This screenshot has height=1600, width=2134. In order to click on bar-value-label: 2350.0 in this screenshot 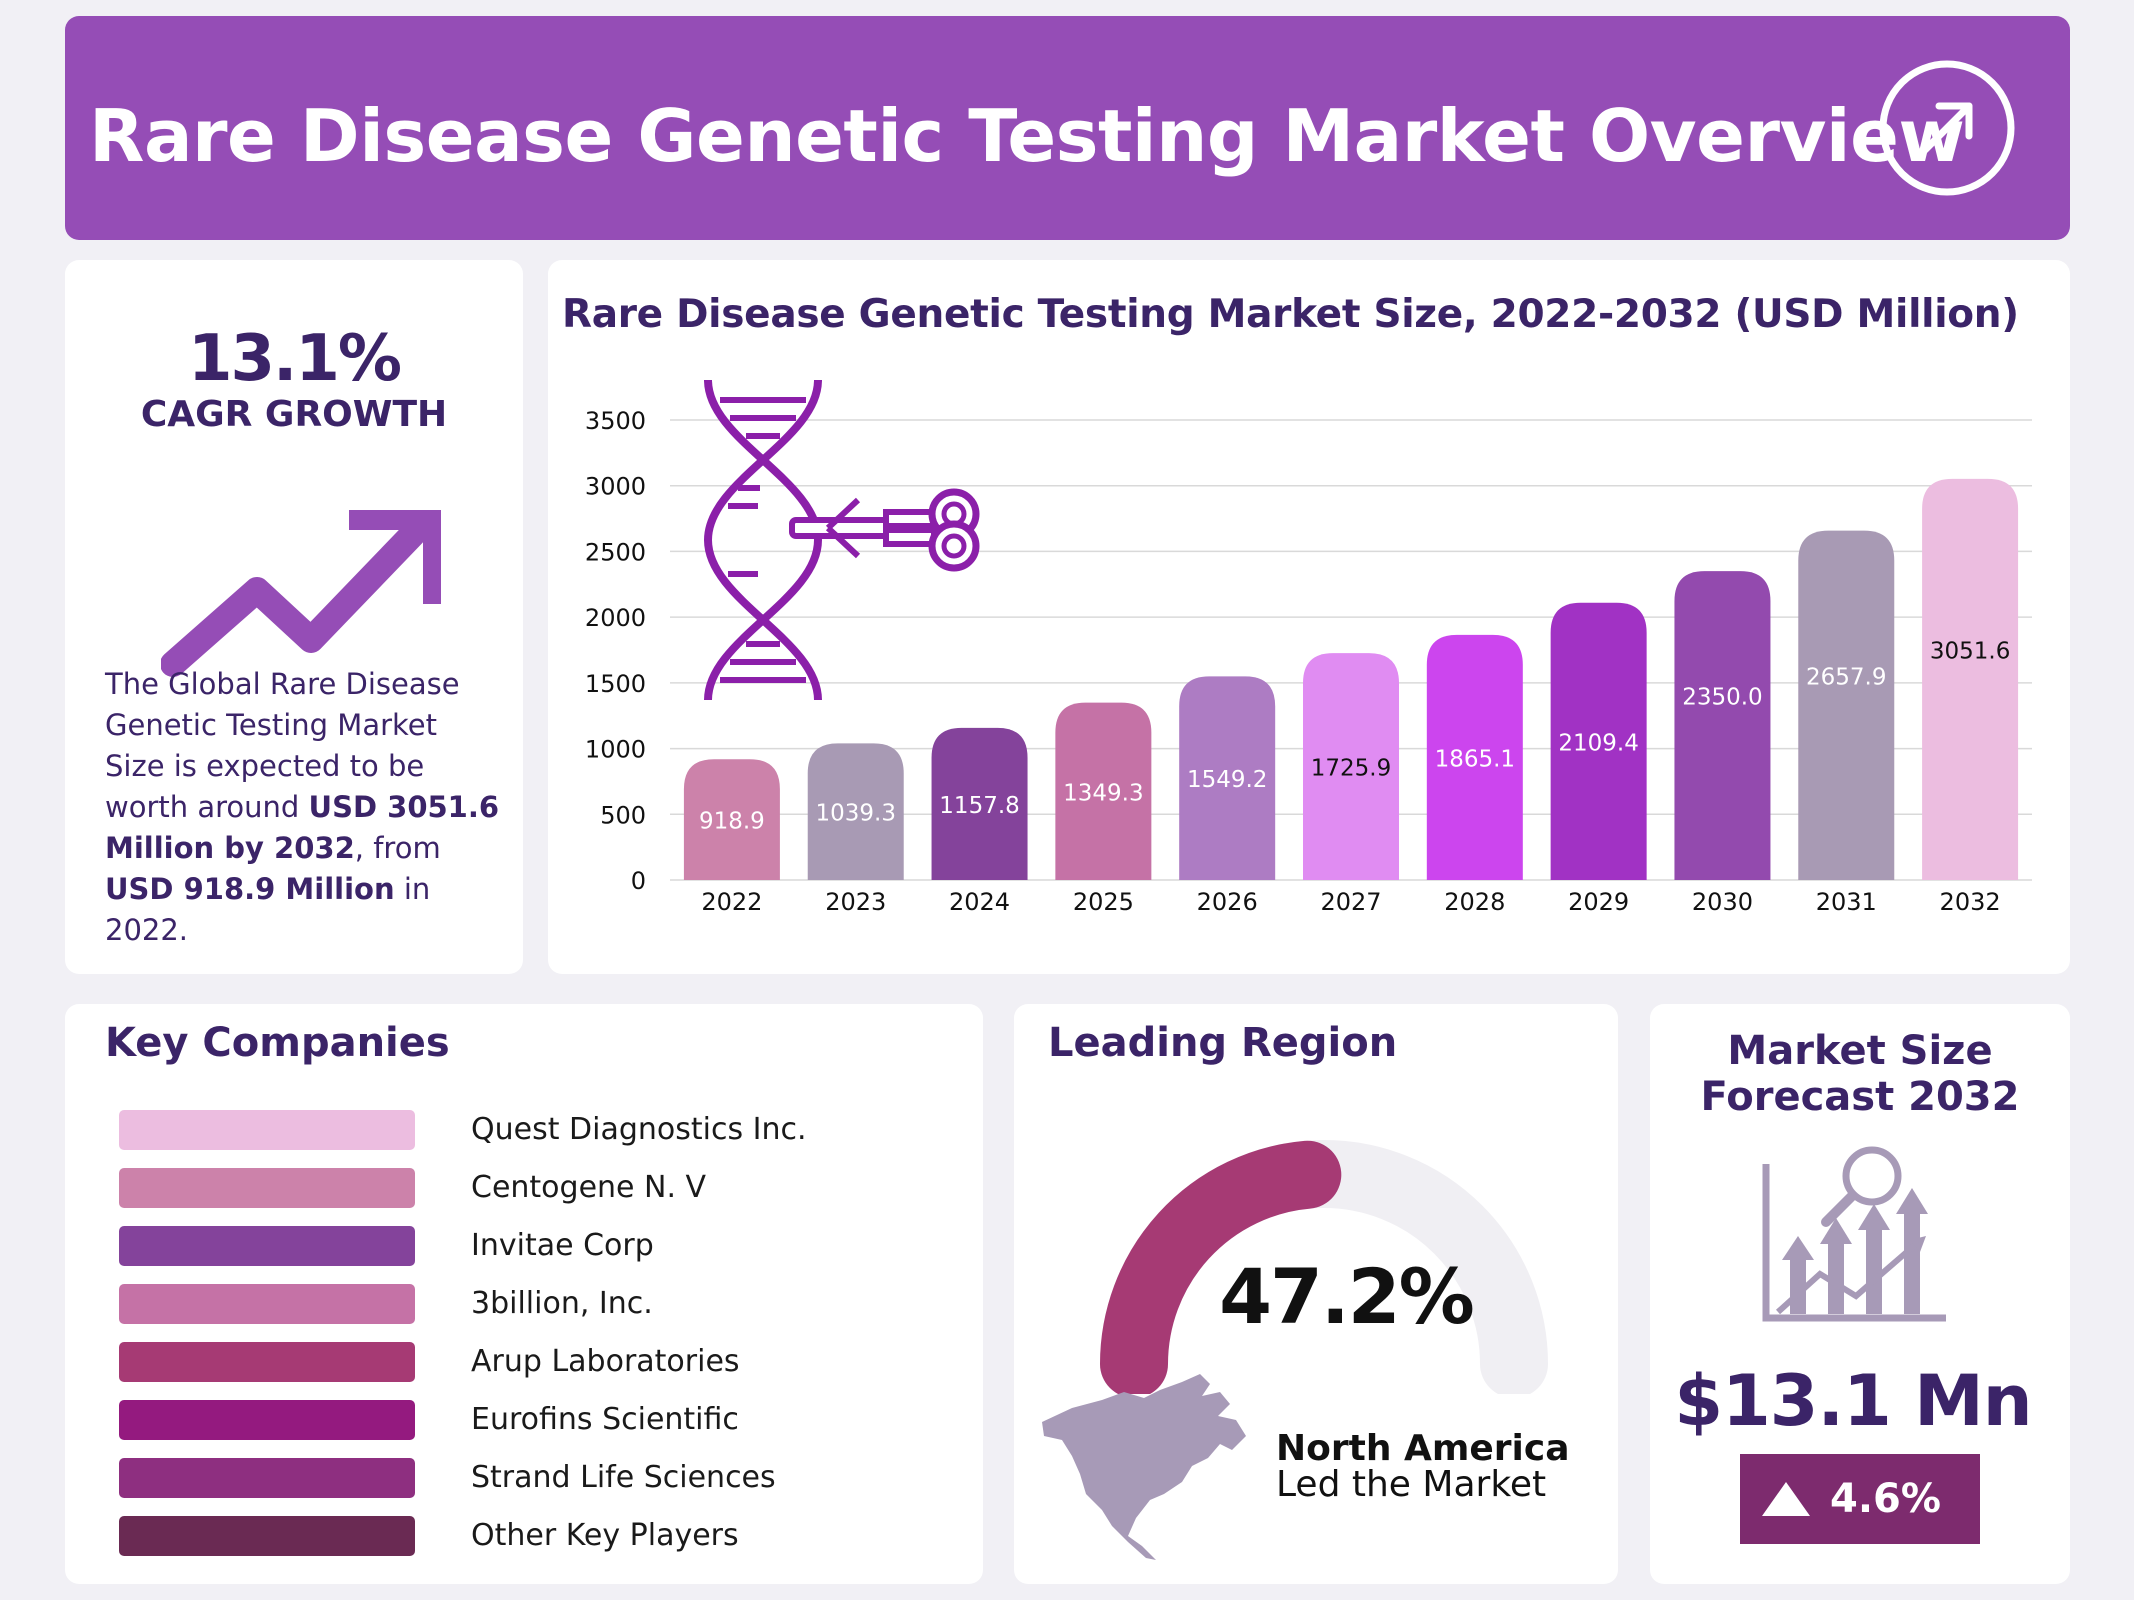, I will do `click(1722, 698)`.